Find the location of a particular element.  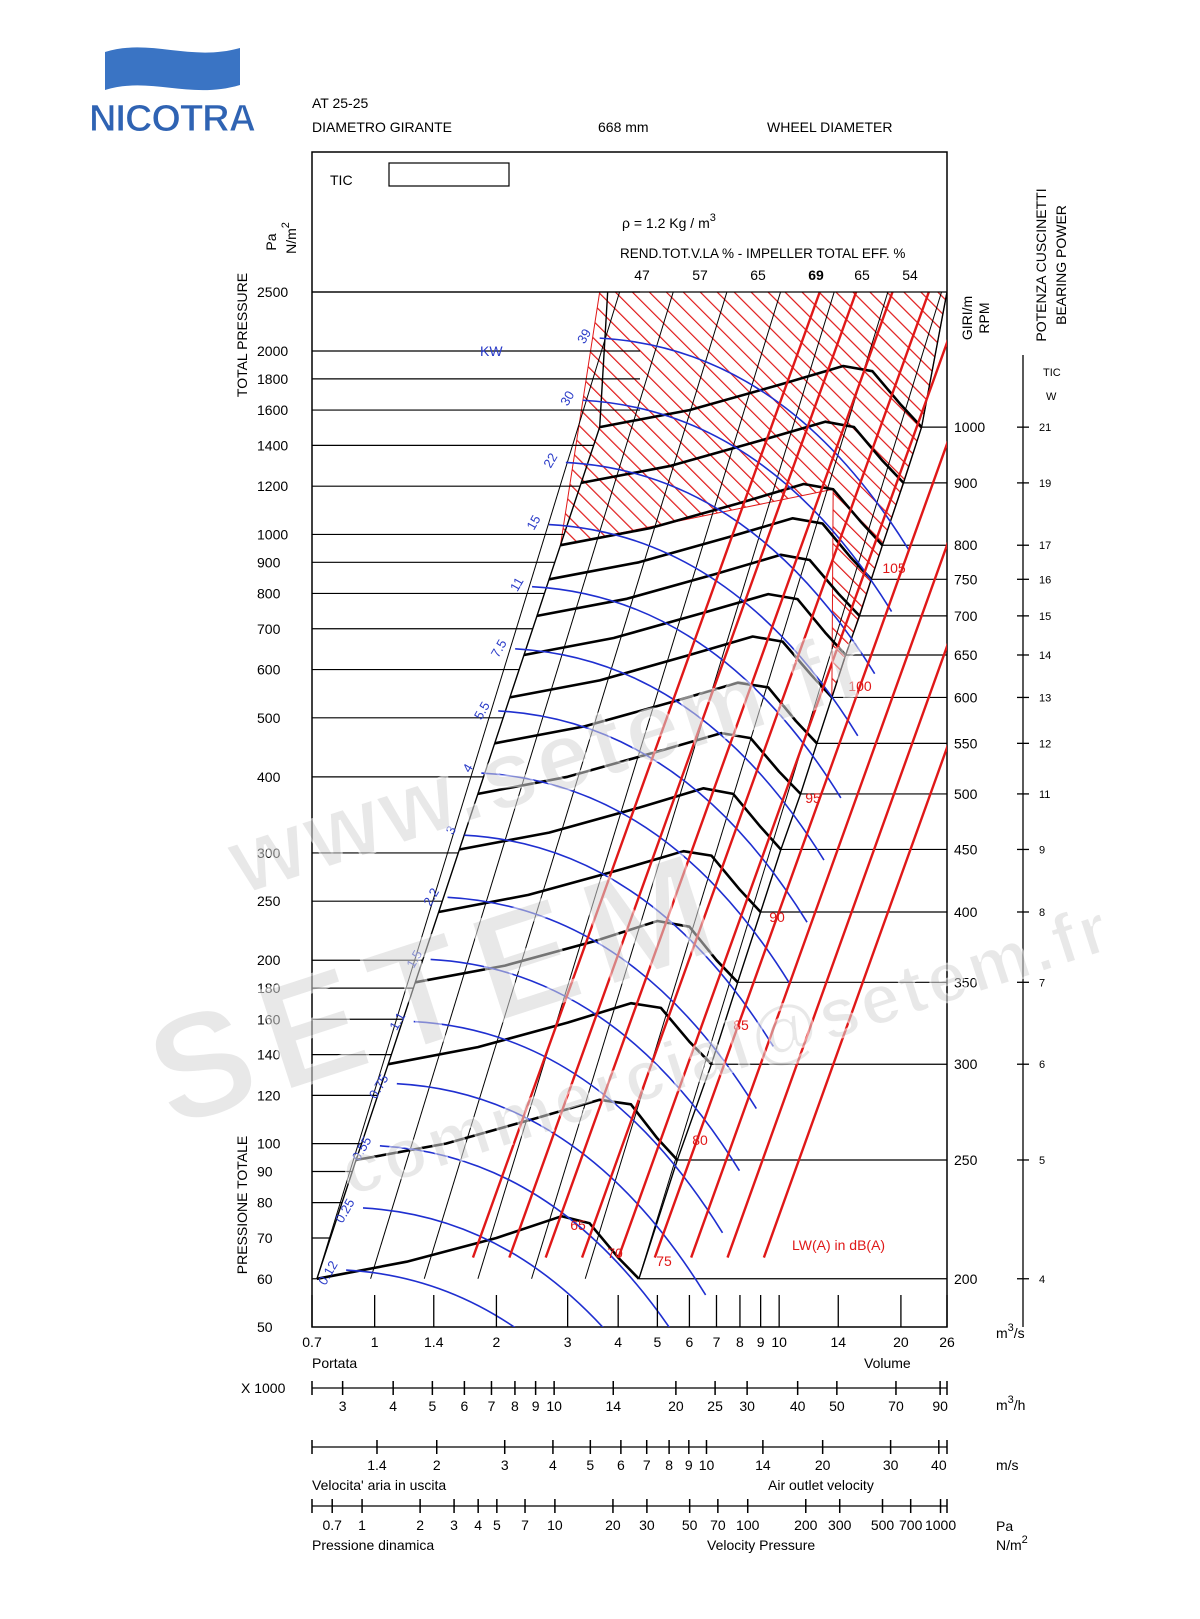

vp-axis-label: 200 is located at coordinates (806, 1525).